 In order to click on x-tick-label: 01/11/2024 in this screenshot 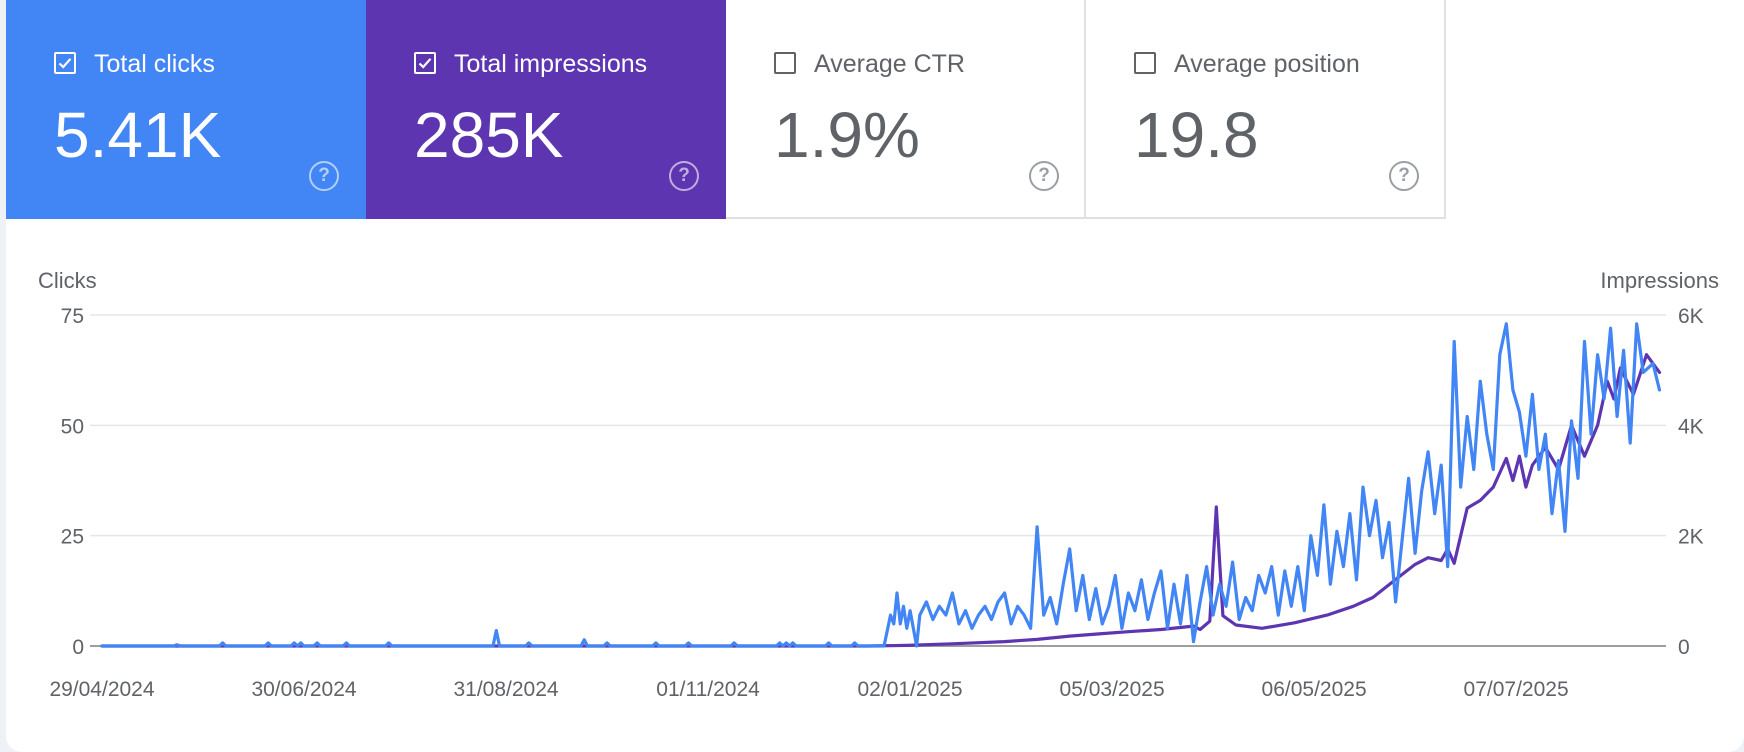, I will do `click(708, 689)`.